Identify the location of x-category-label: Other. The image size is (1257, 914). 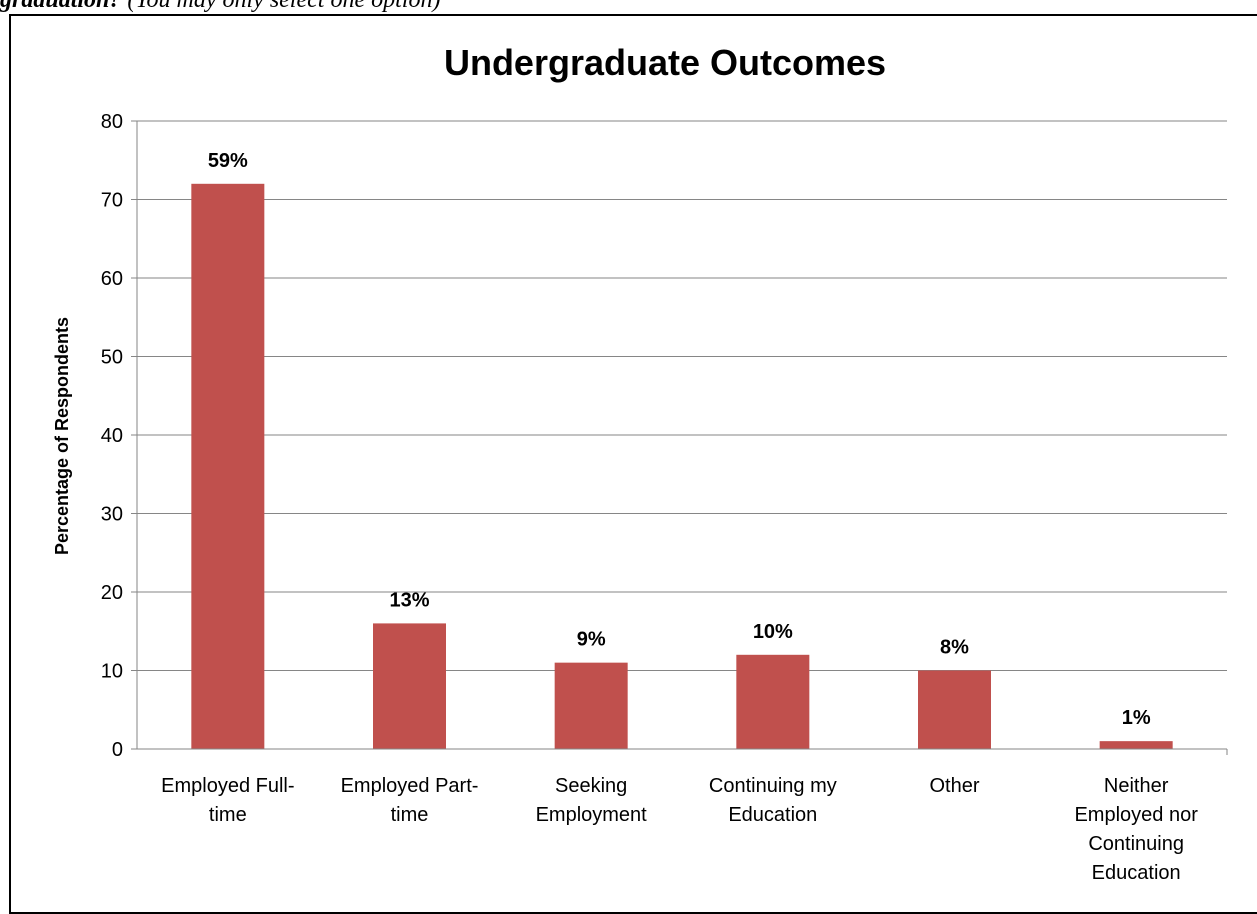
(954, 786).